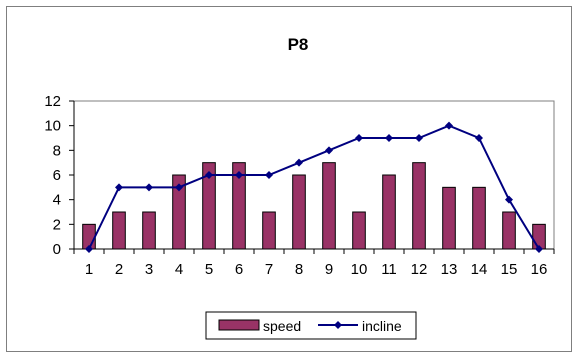 This screenshot has height=358, width=578. I want to click on legend: speed incline, so click(311, 325).